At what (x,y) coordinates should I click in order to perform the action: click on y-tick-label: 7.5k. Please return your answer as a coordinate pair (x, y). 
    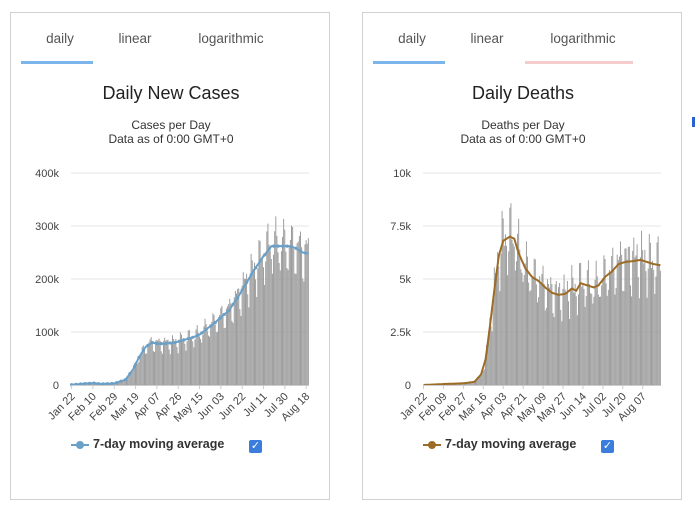
    Looking at the image, I should click on (400, 227).